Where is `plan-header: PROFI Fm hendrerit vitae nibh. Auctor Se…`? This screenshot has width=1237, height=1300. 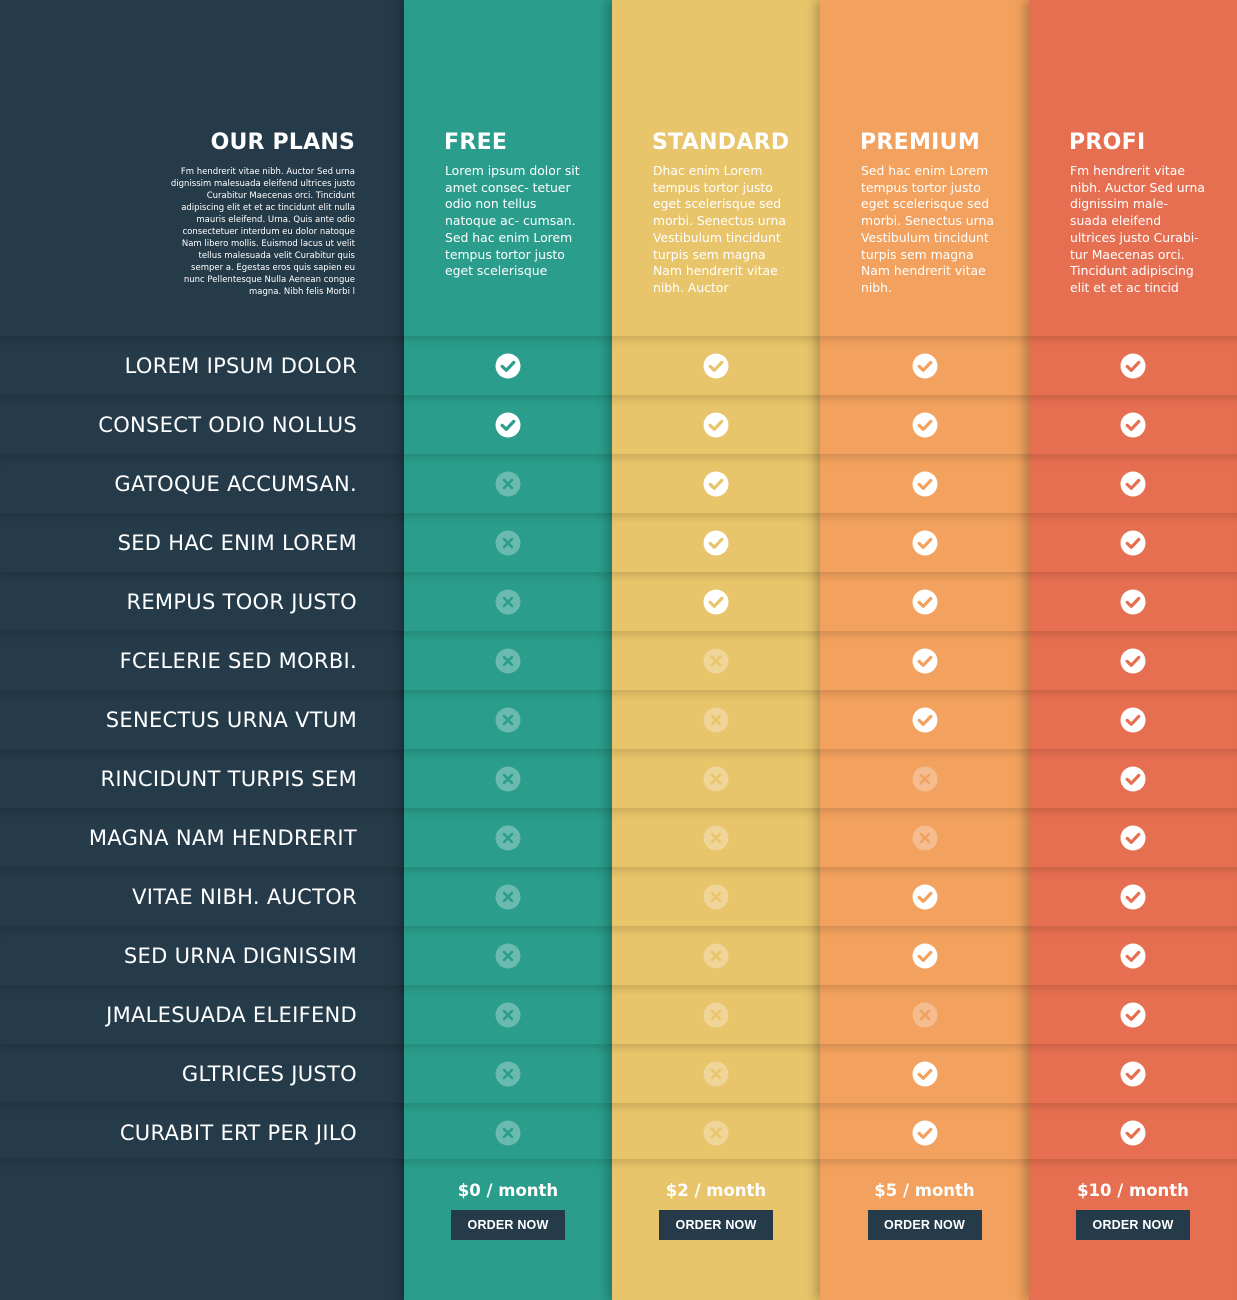
plan-header: PROFI Fm hendrerit vitae nibh. Auctor Se… is located at coordinates (1133, 168).